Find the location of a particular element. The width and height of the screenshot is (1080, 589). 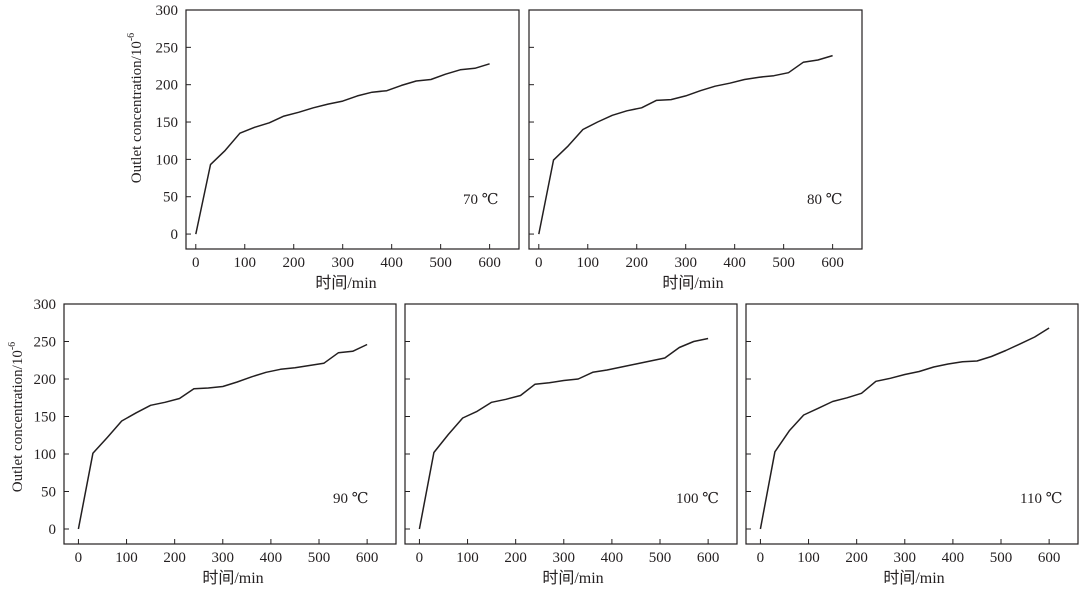

temperature-annotation: 90 ℃ is located at coordinates (351, 499).